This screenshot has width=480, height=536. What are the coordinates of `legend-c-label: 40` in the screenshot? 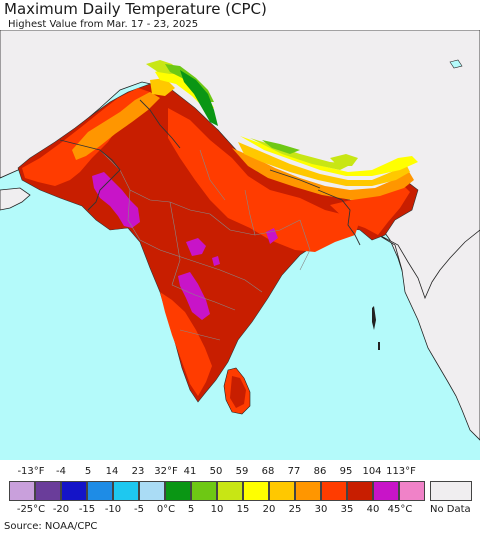 It's located at (373, 509).